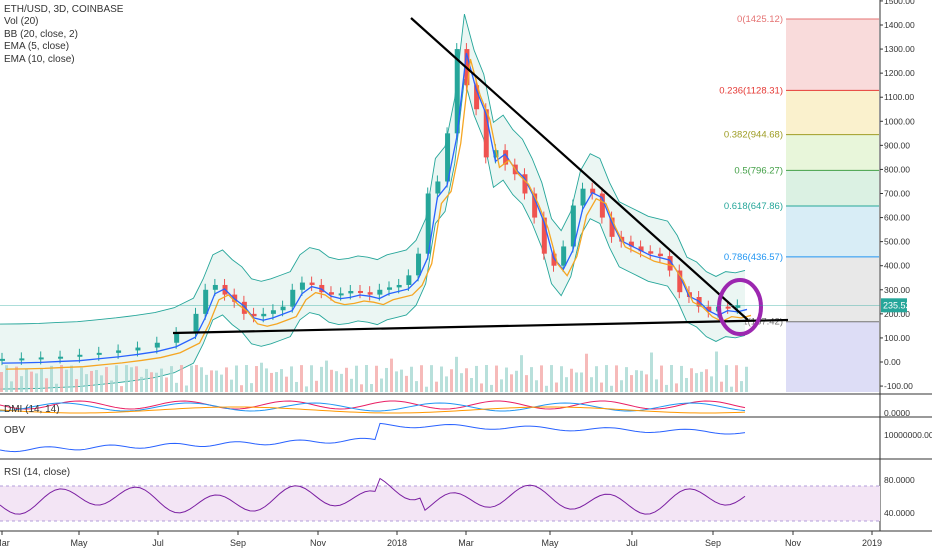 This screenshot has height=555, width=932. What do you see at coordinates (440, 503) in the screenshot?
I see `rsi-band` at bounding box center [440, 503].